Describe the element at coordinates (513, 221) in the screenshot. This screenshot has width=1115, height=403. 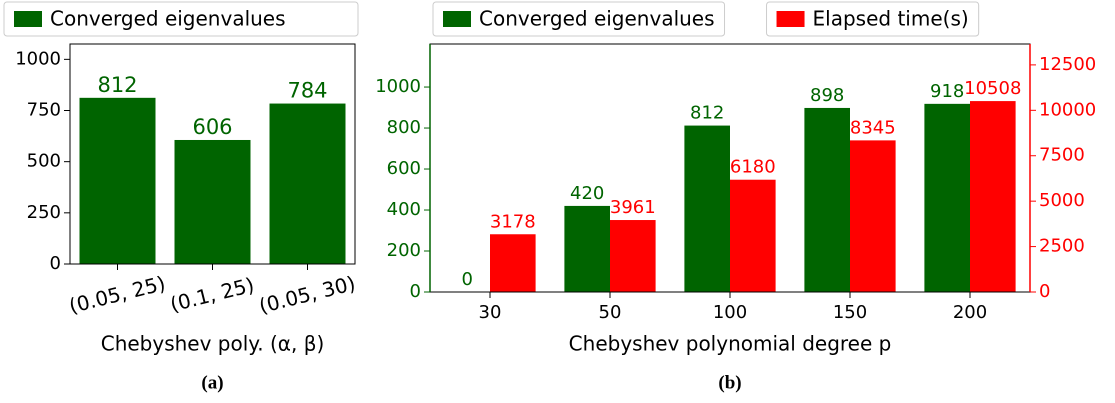
I see `data-label: 3178` at that location.